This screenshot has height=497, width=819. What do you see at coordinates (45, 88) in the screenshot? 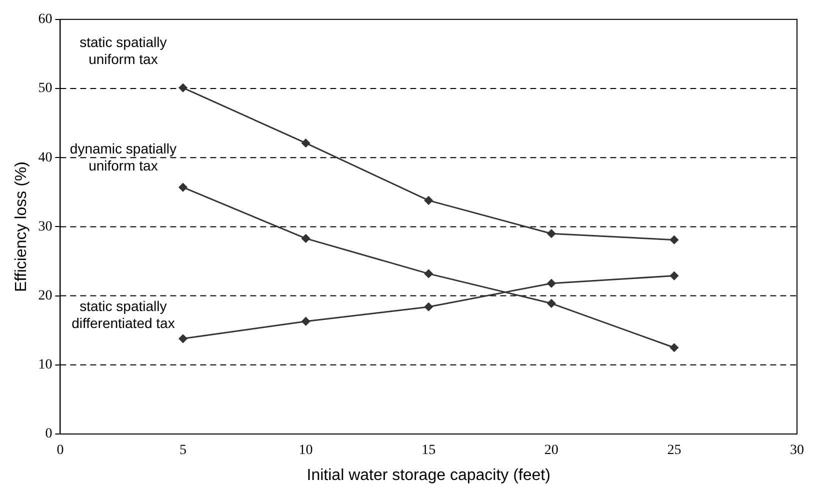
I see `y-tick-label: 50` at bounding box center [45, 88].